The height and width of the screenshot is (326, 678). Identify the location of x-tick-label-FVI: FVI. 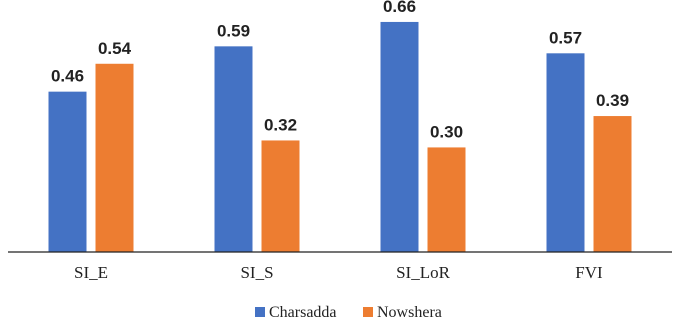
(589, 272).